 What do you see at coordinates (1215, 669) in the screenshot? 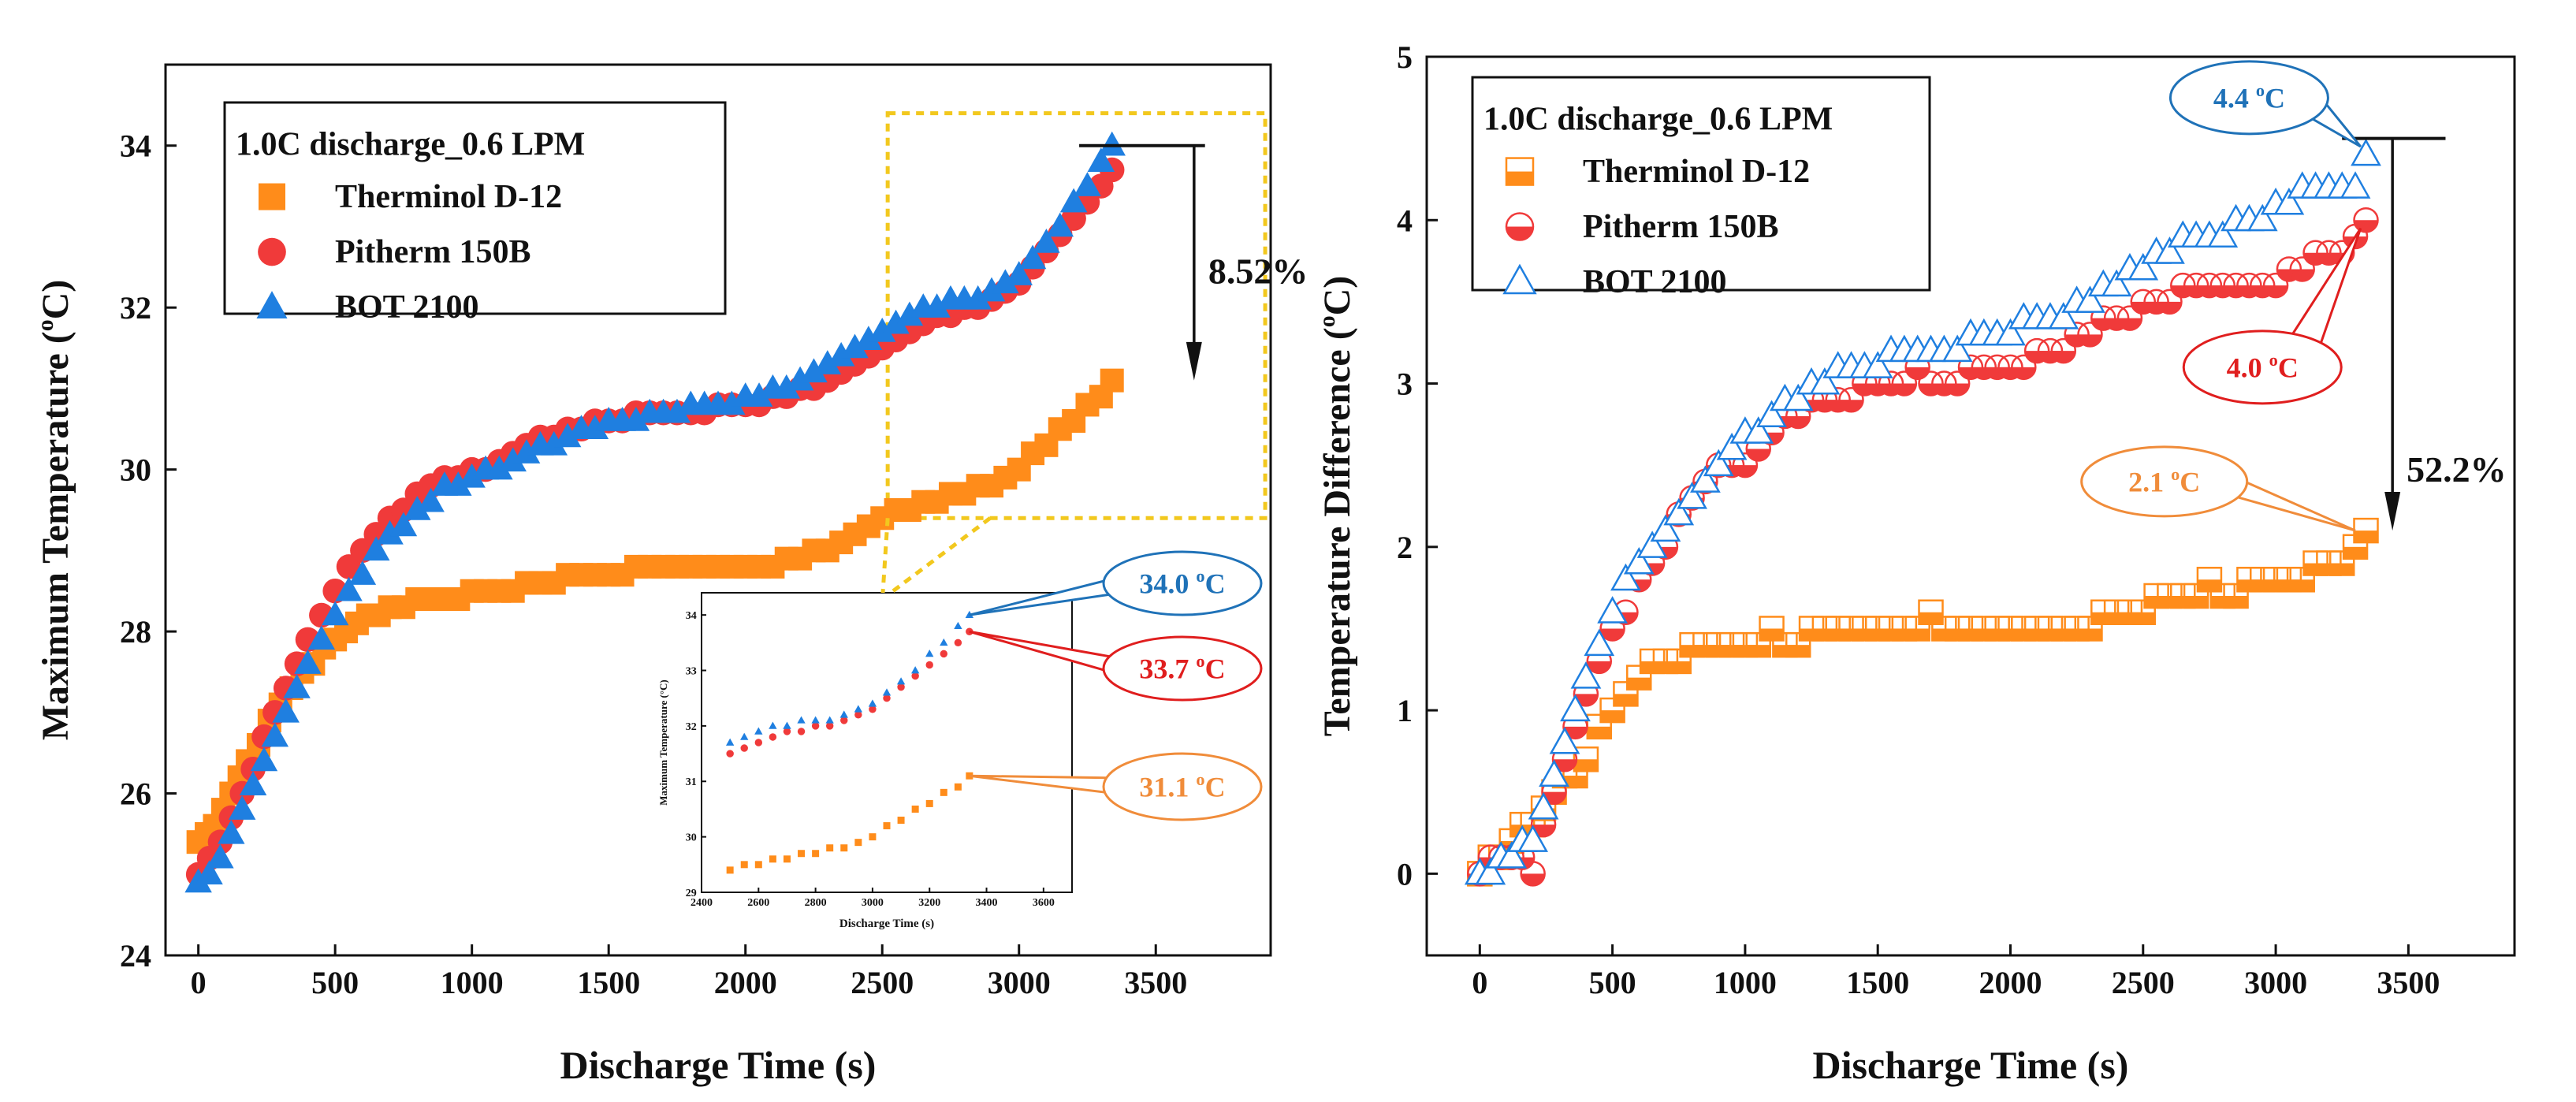
I see `callout-33-7-label-unit: C` at bounding box center [1215, 669].